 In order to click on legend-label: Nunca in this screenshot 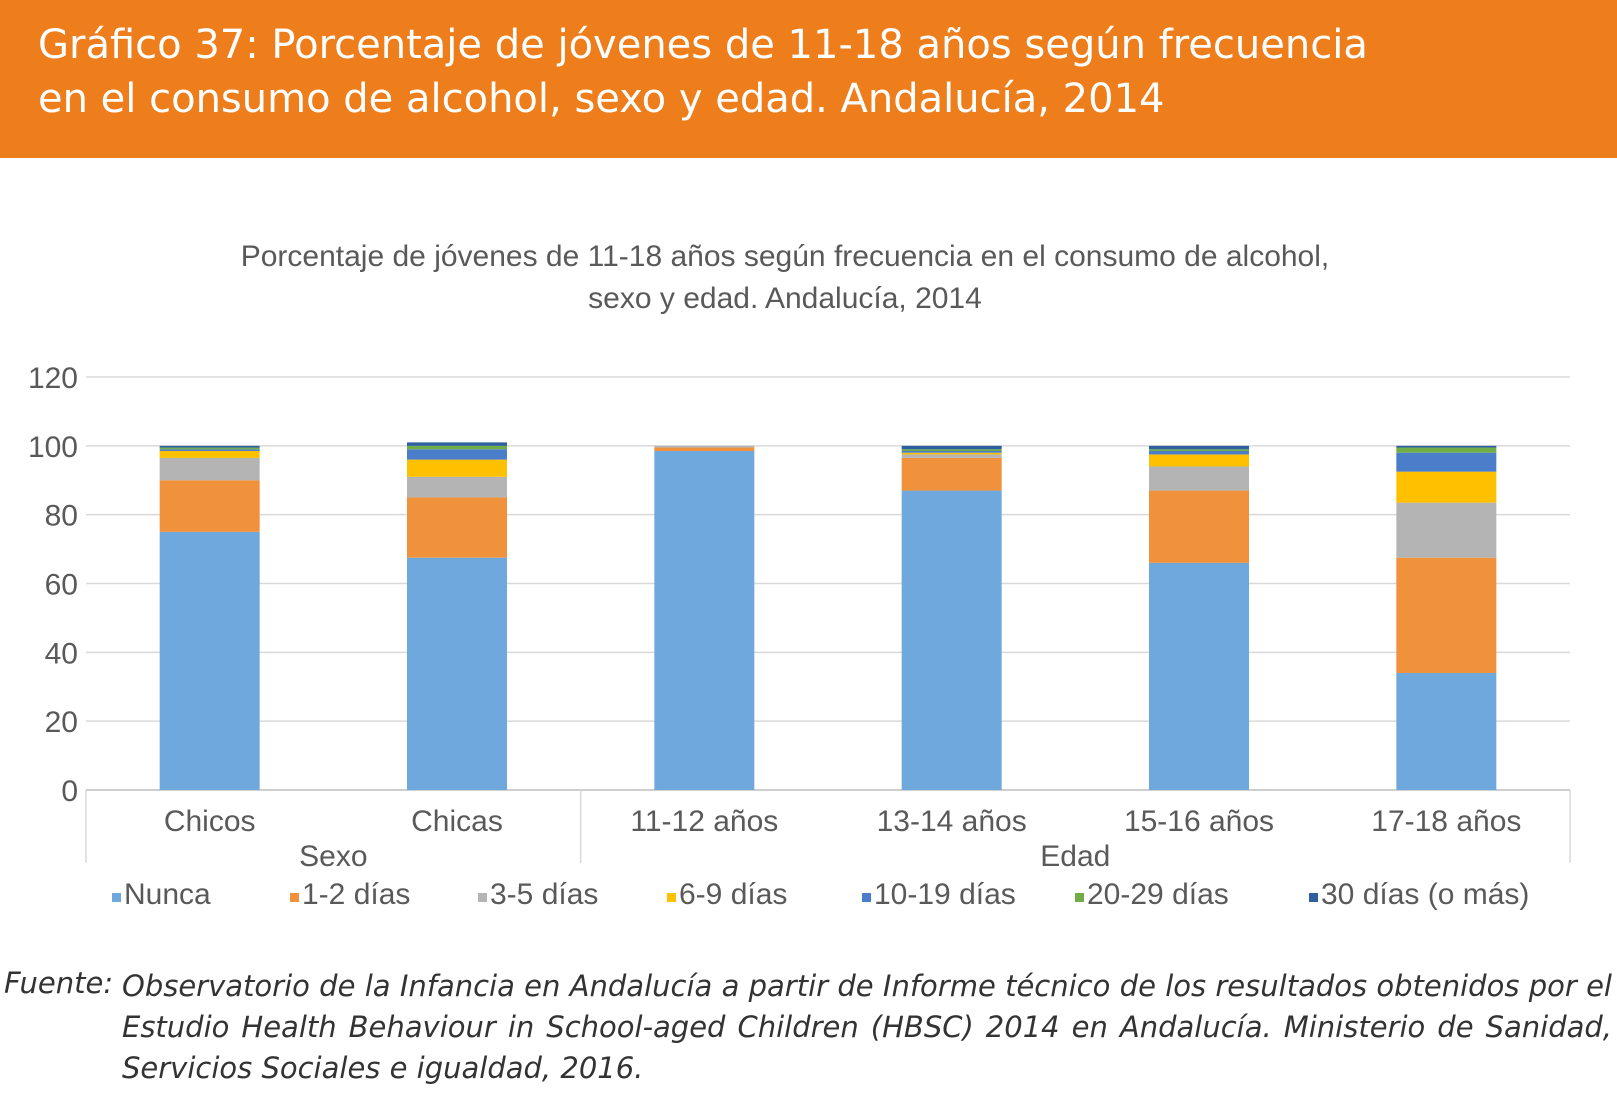, I will do `click(167, 894)`.